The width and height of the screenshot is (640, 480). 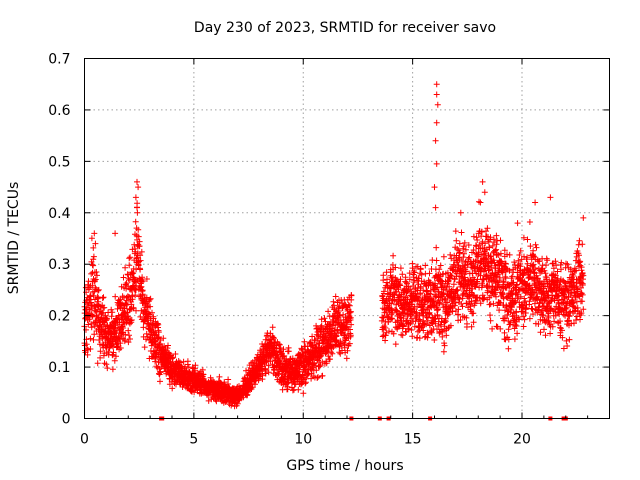 I want to click on x-tick-label: 15, so click(x=413, y=440).